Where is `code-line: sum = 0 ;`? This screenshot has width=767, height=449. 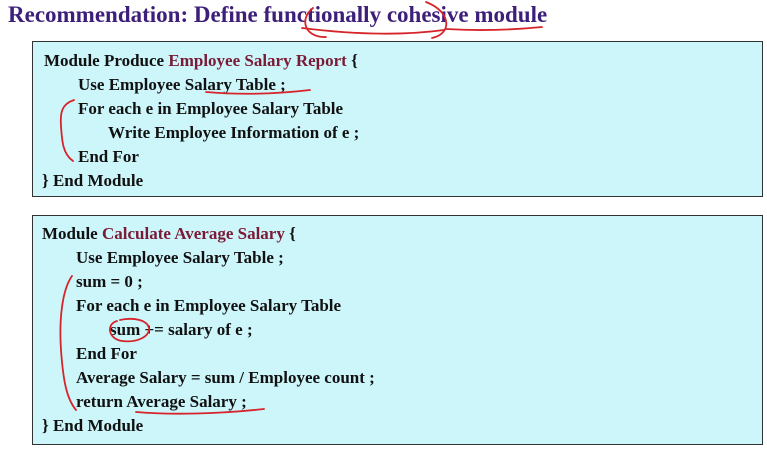 code-line: sum = 0 ; is located at coordinates (109, 281).